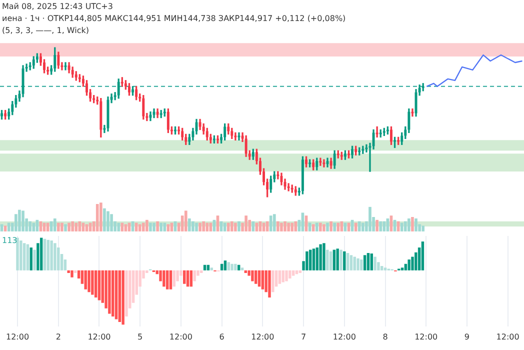  What do you see at coordinates (10, 241) in the screenshot?
I see `annotation: 113` at bounding box center [10, 241].